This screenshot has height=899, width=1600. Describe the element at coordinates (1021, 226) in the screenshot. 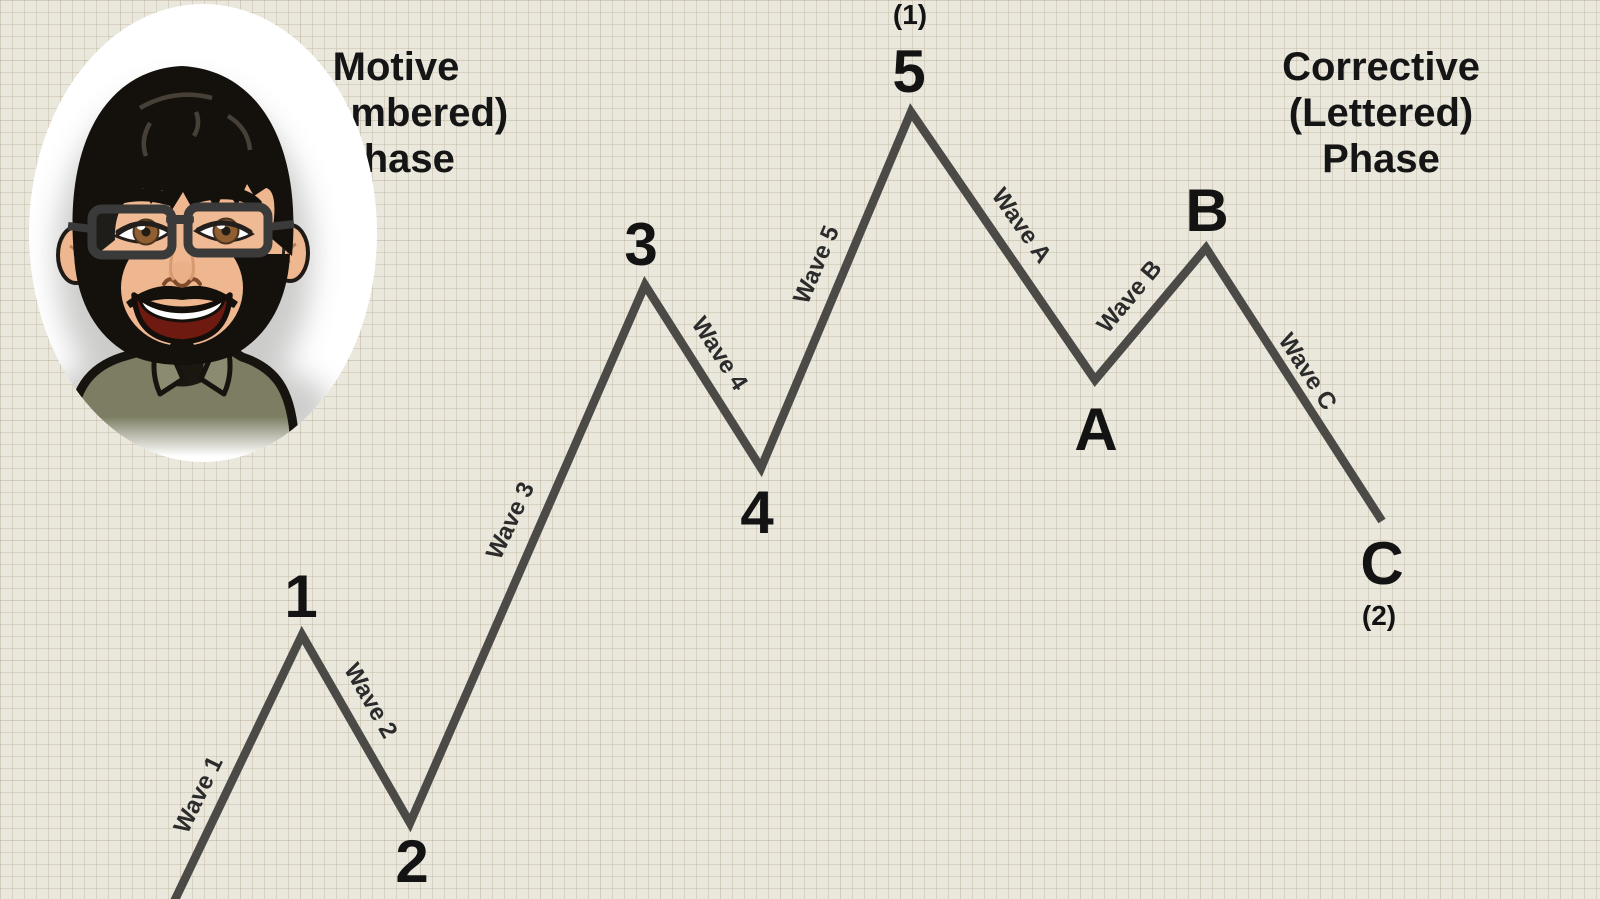

I see `segment-label-wave-a: Wave A` at that location.